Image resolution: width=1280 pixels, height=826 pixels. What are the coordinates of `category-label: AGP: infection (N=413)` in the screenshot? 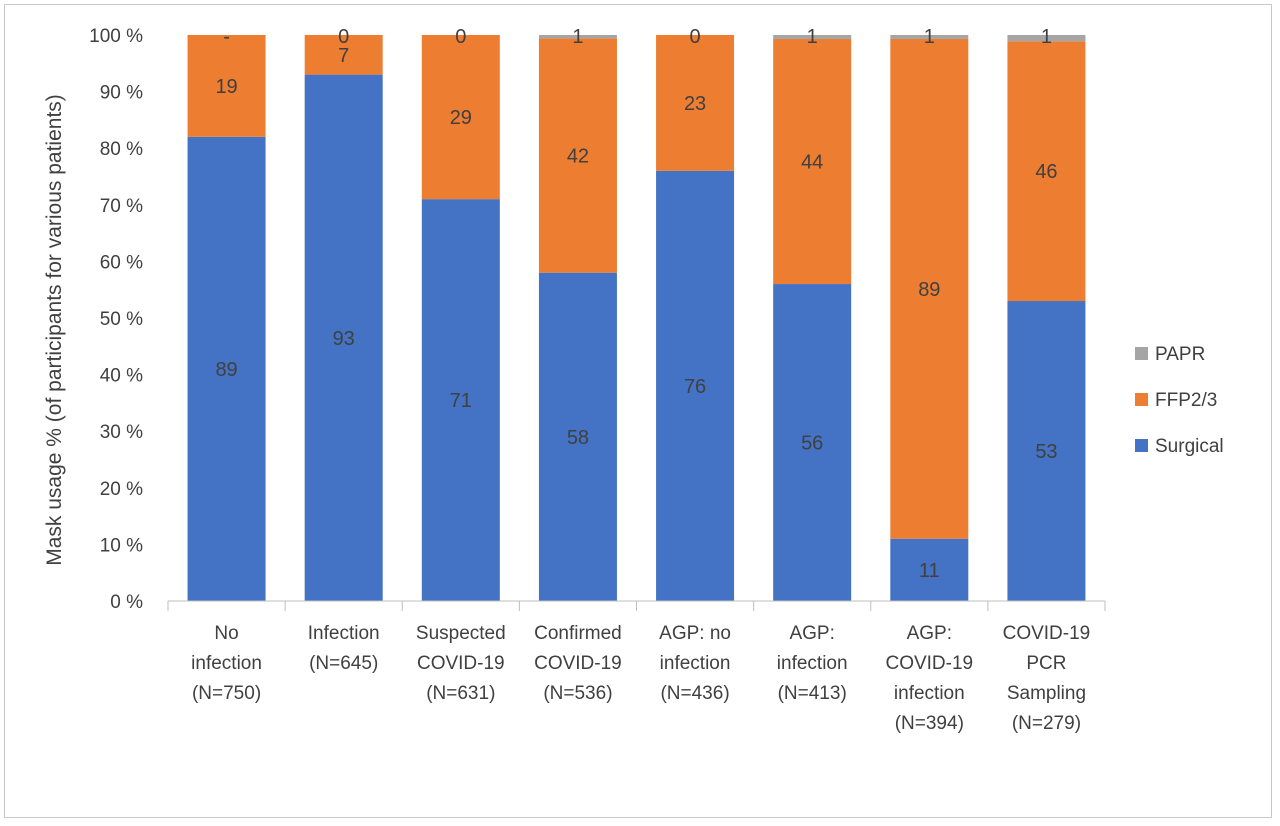 It's located at (812, 663).